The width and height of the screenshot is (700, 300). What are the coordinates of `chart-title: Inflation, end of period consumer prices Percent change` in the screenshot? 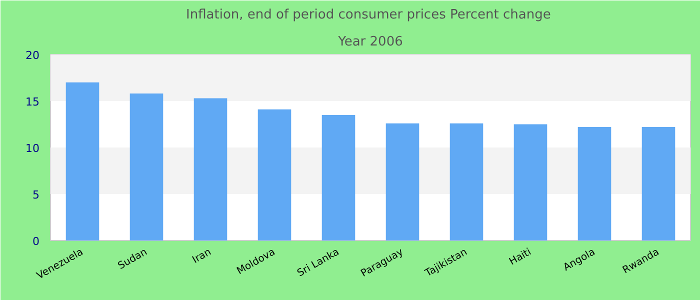 It's located at (368, 15).